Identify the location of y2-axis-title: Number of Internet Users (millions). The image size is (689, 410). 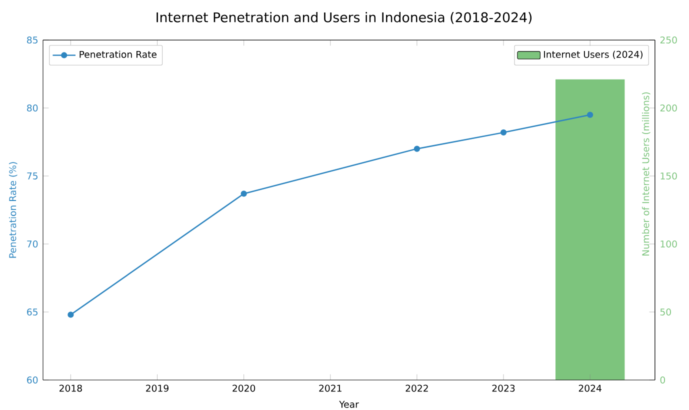
(646, 174).